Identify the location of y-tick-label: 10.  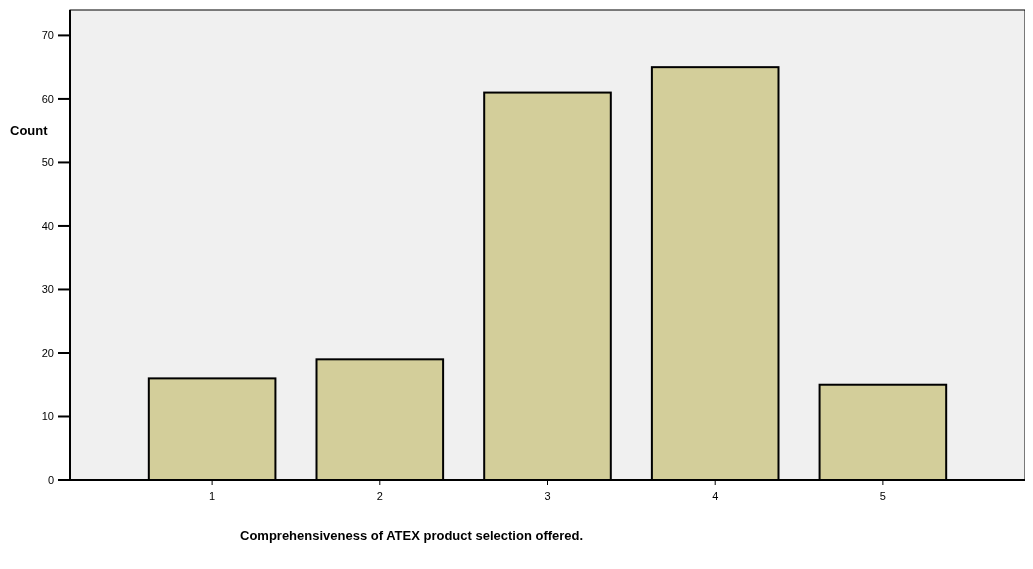
(47, 416).